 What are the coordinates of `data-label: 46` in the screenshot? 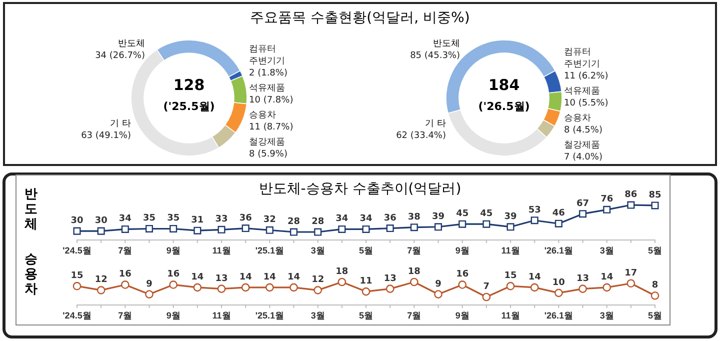 It's located at (558, 213).